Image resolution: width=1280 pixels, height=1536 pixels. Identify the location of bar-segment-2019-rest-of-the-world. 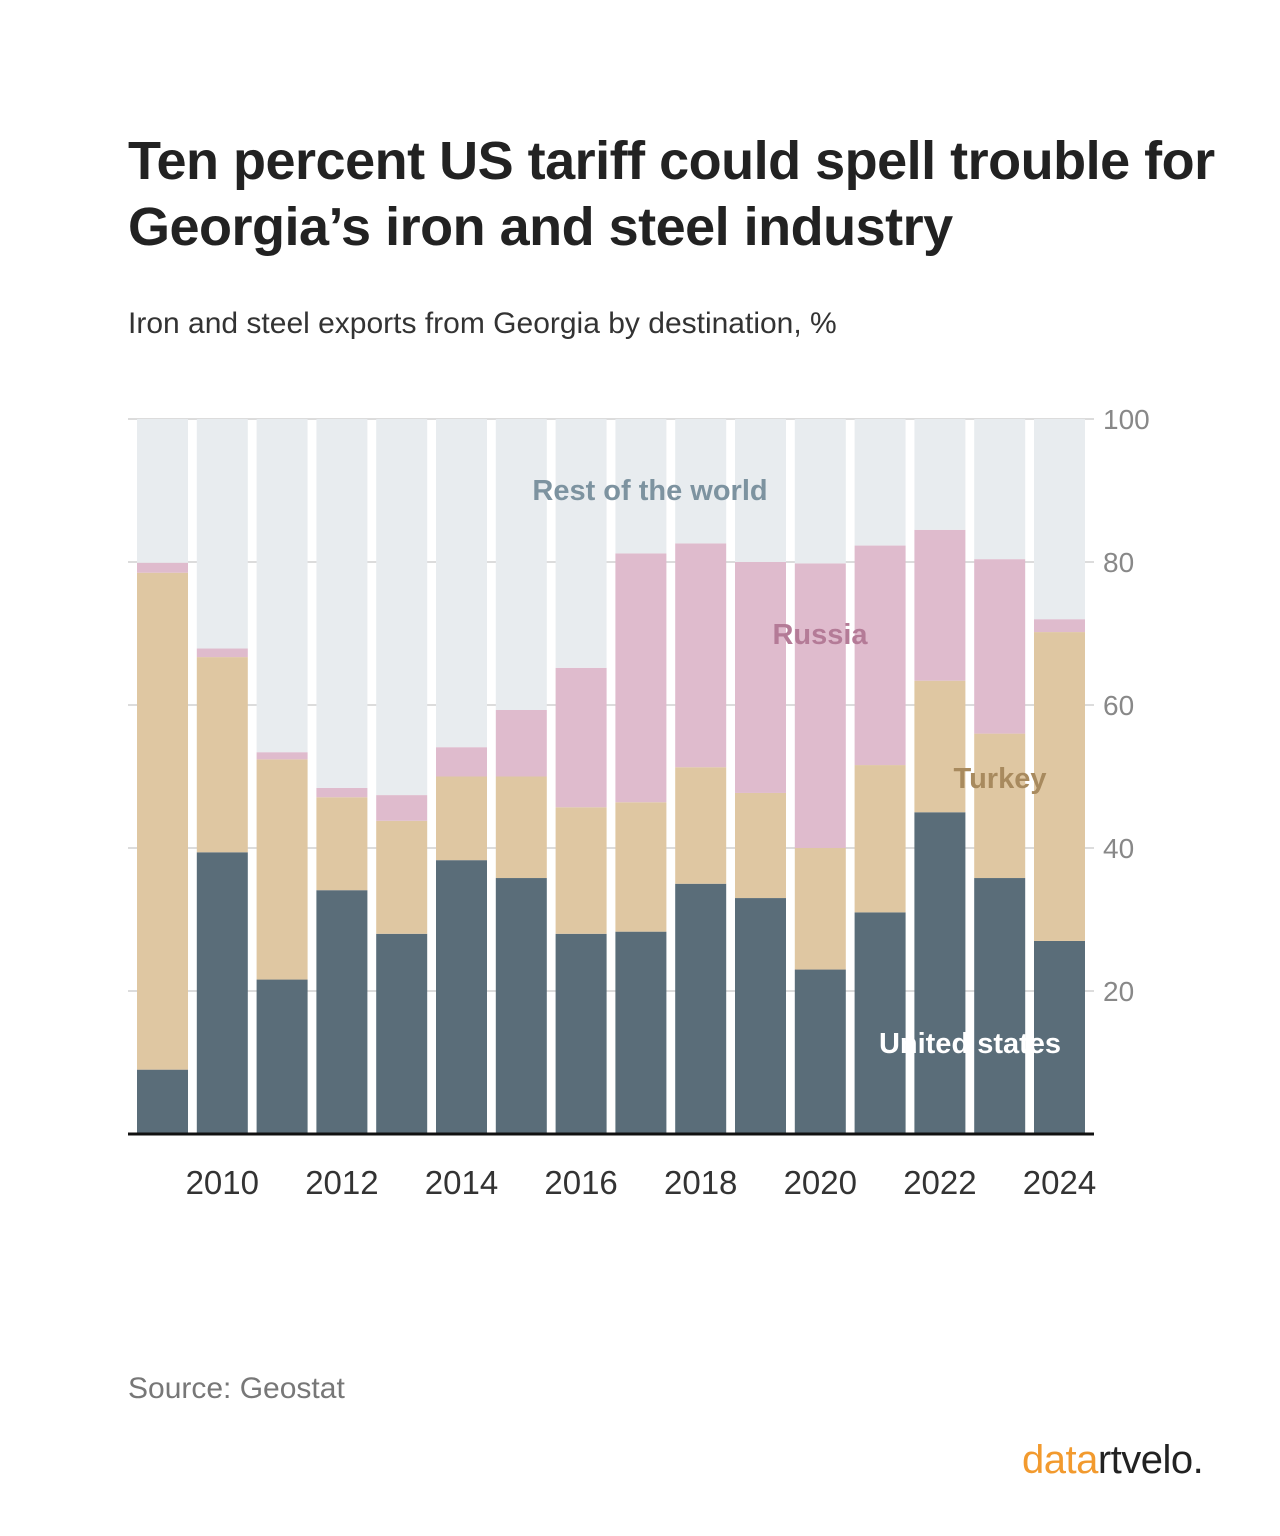
(760, 490).